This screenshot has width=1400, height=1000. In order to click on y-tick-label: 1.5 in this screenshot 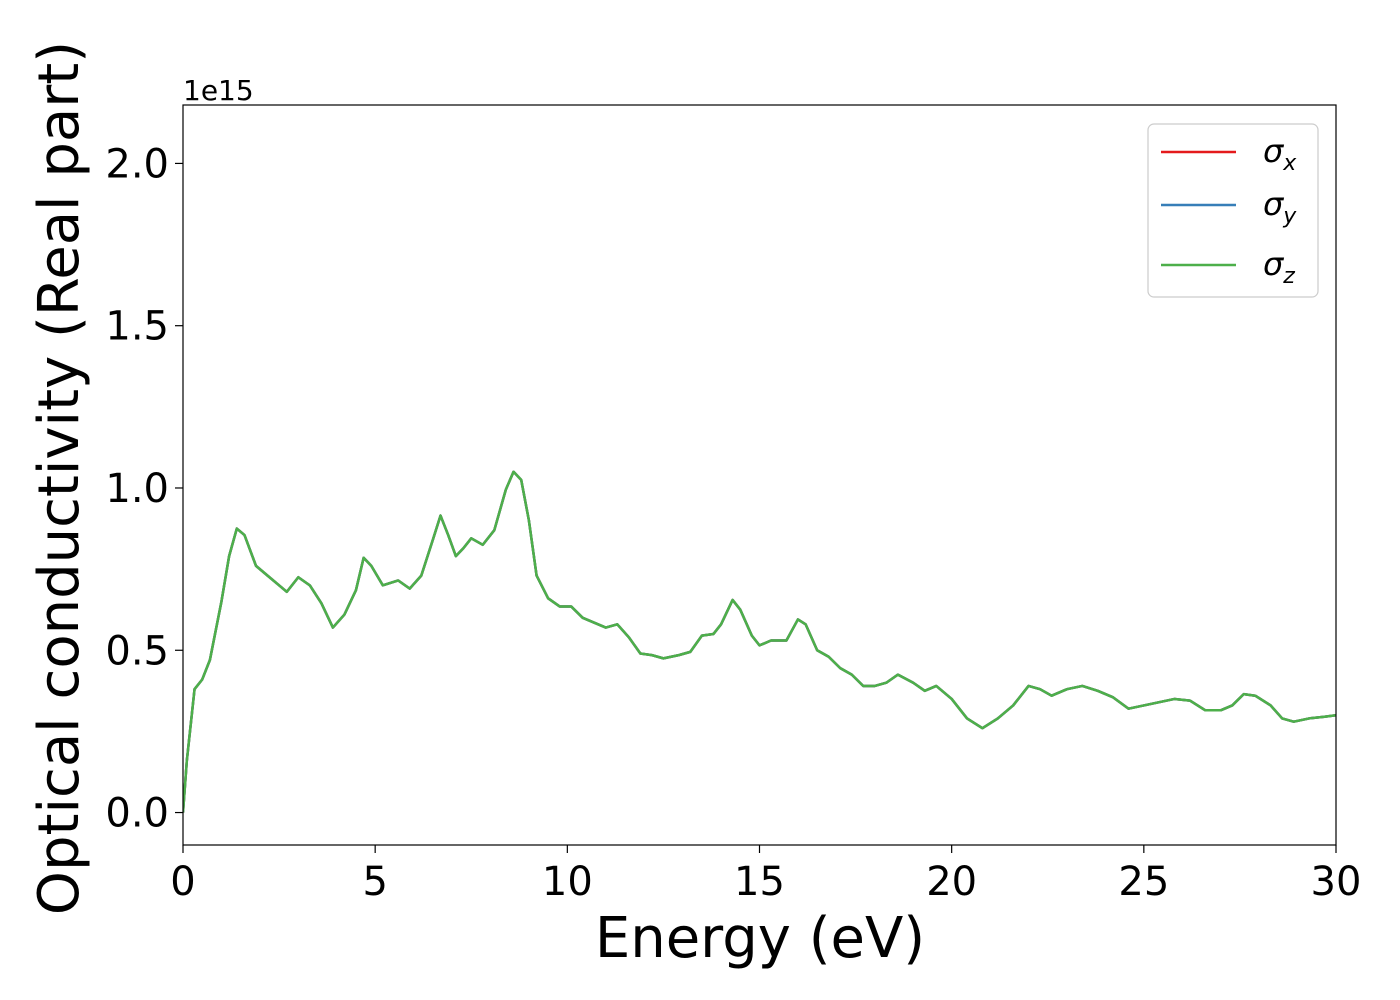, I will do `click(137, 327)`.